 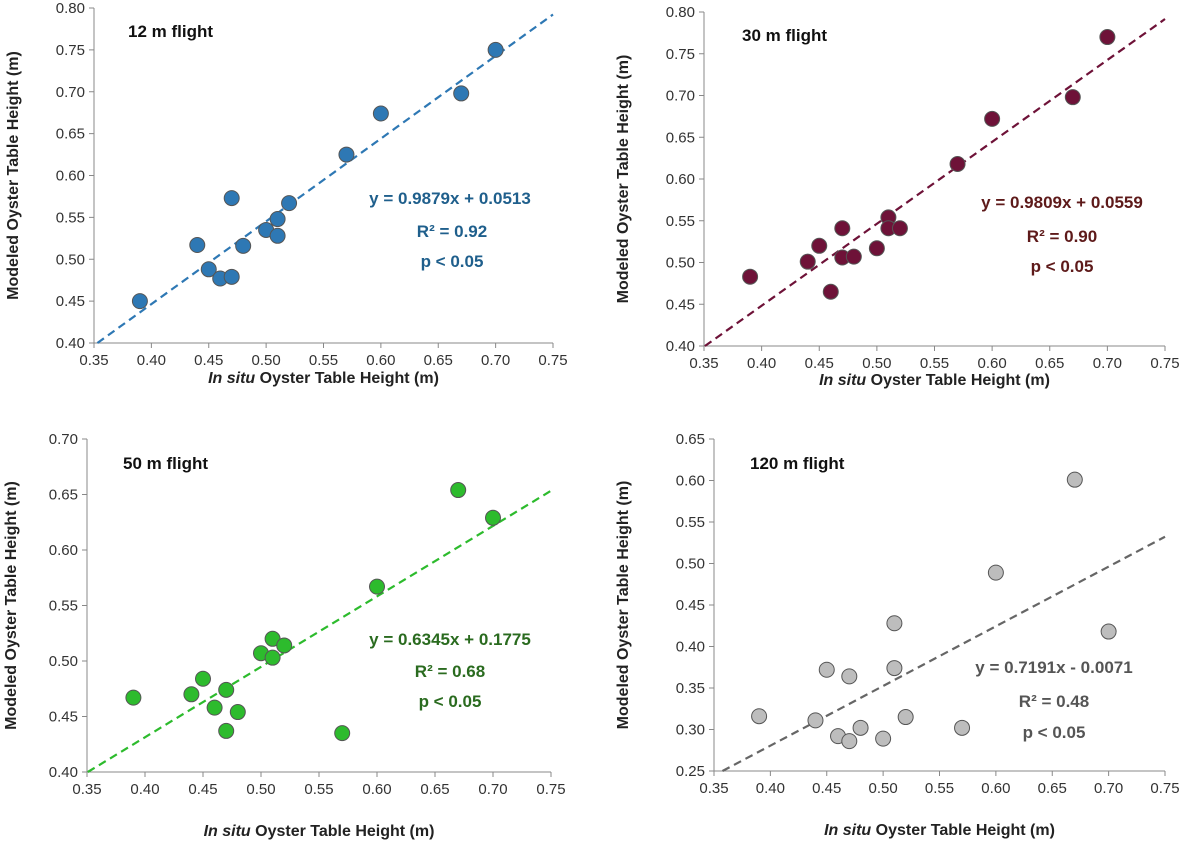 I want to click on r-squared-label: R² = 0.92, so click(x=452, y=231).